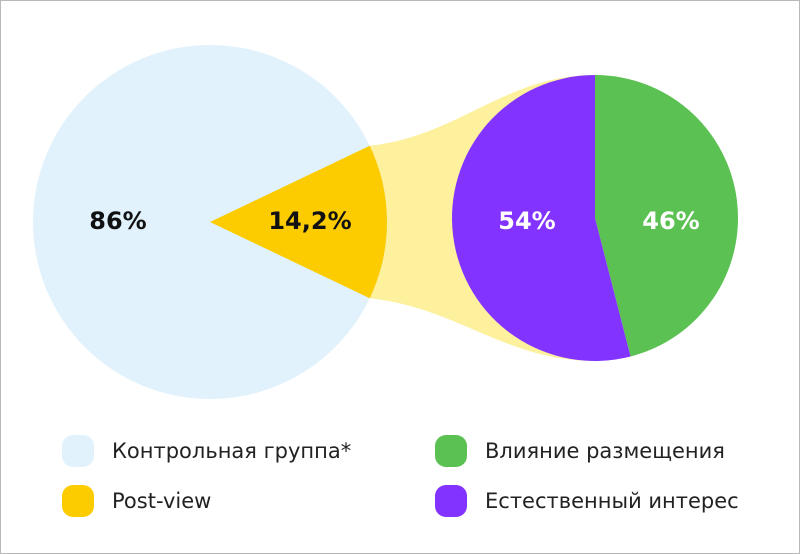 Image resolution: width=800 pixels, height=554 pixels. I want to click on data-label-control-group: 86%, so click(117, 221).